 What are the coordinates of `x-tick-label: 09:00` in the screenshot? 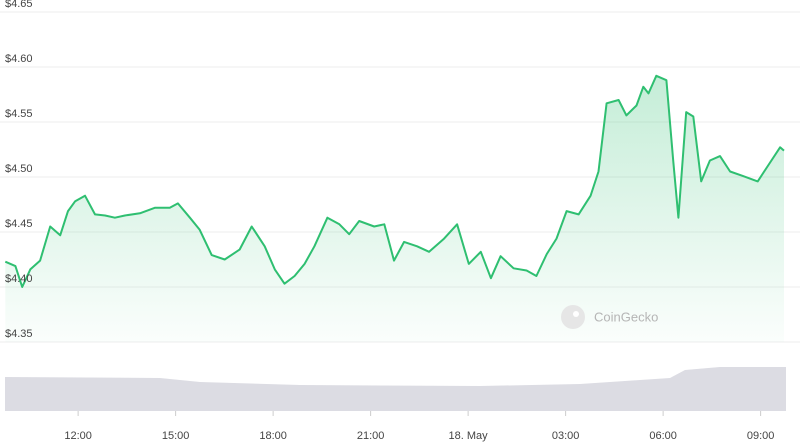 It's located at (761, 436).